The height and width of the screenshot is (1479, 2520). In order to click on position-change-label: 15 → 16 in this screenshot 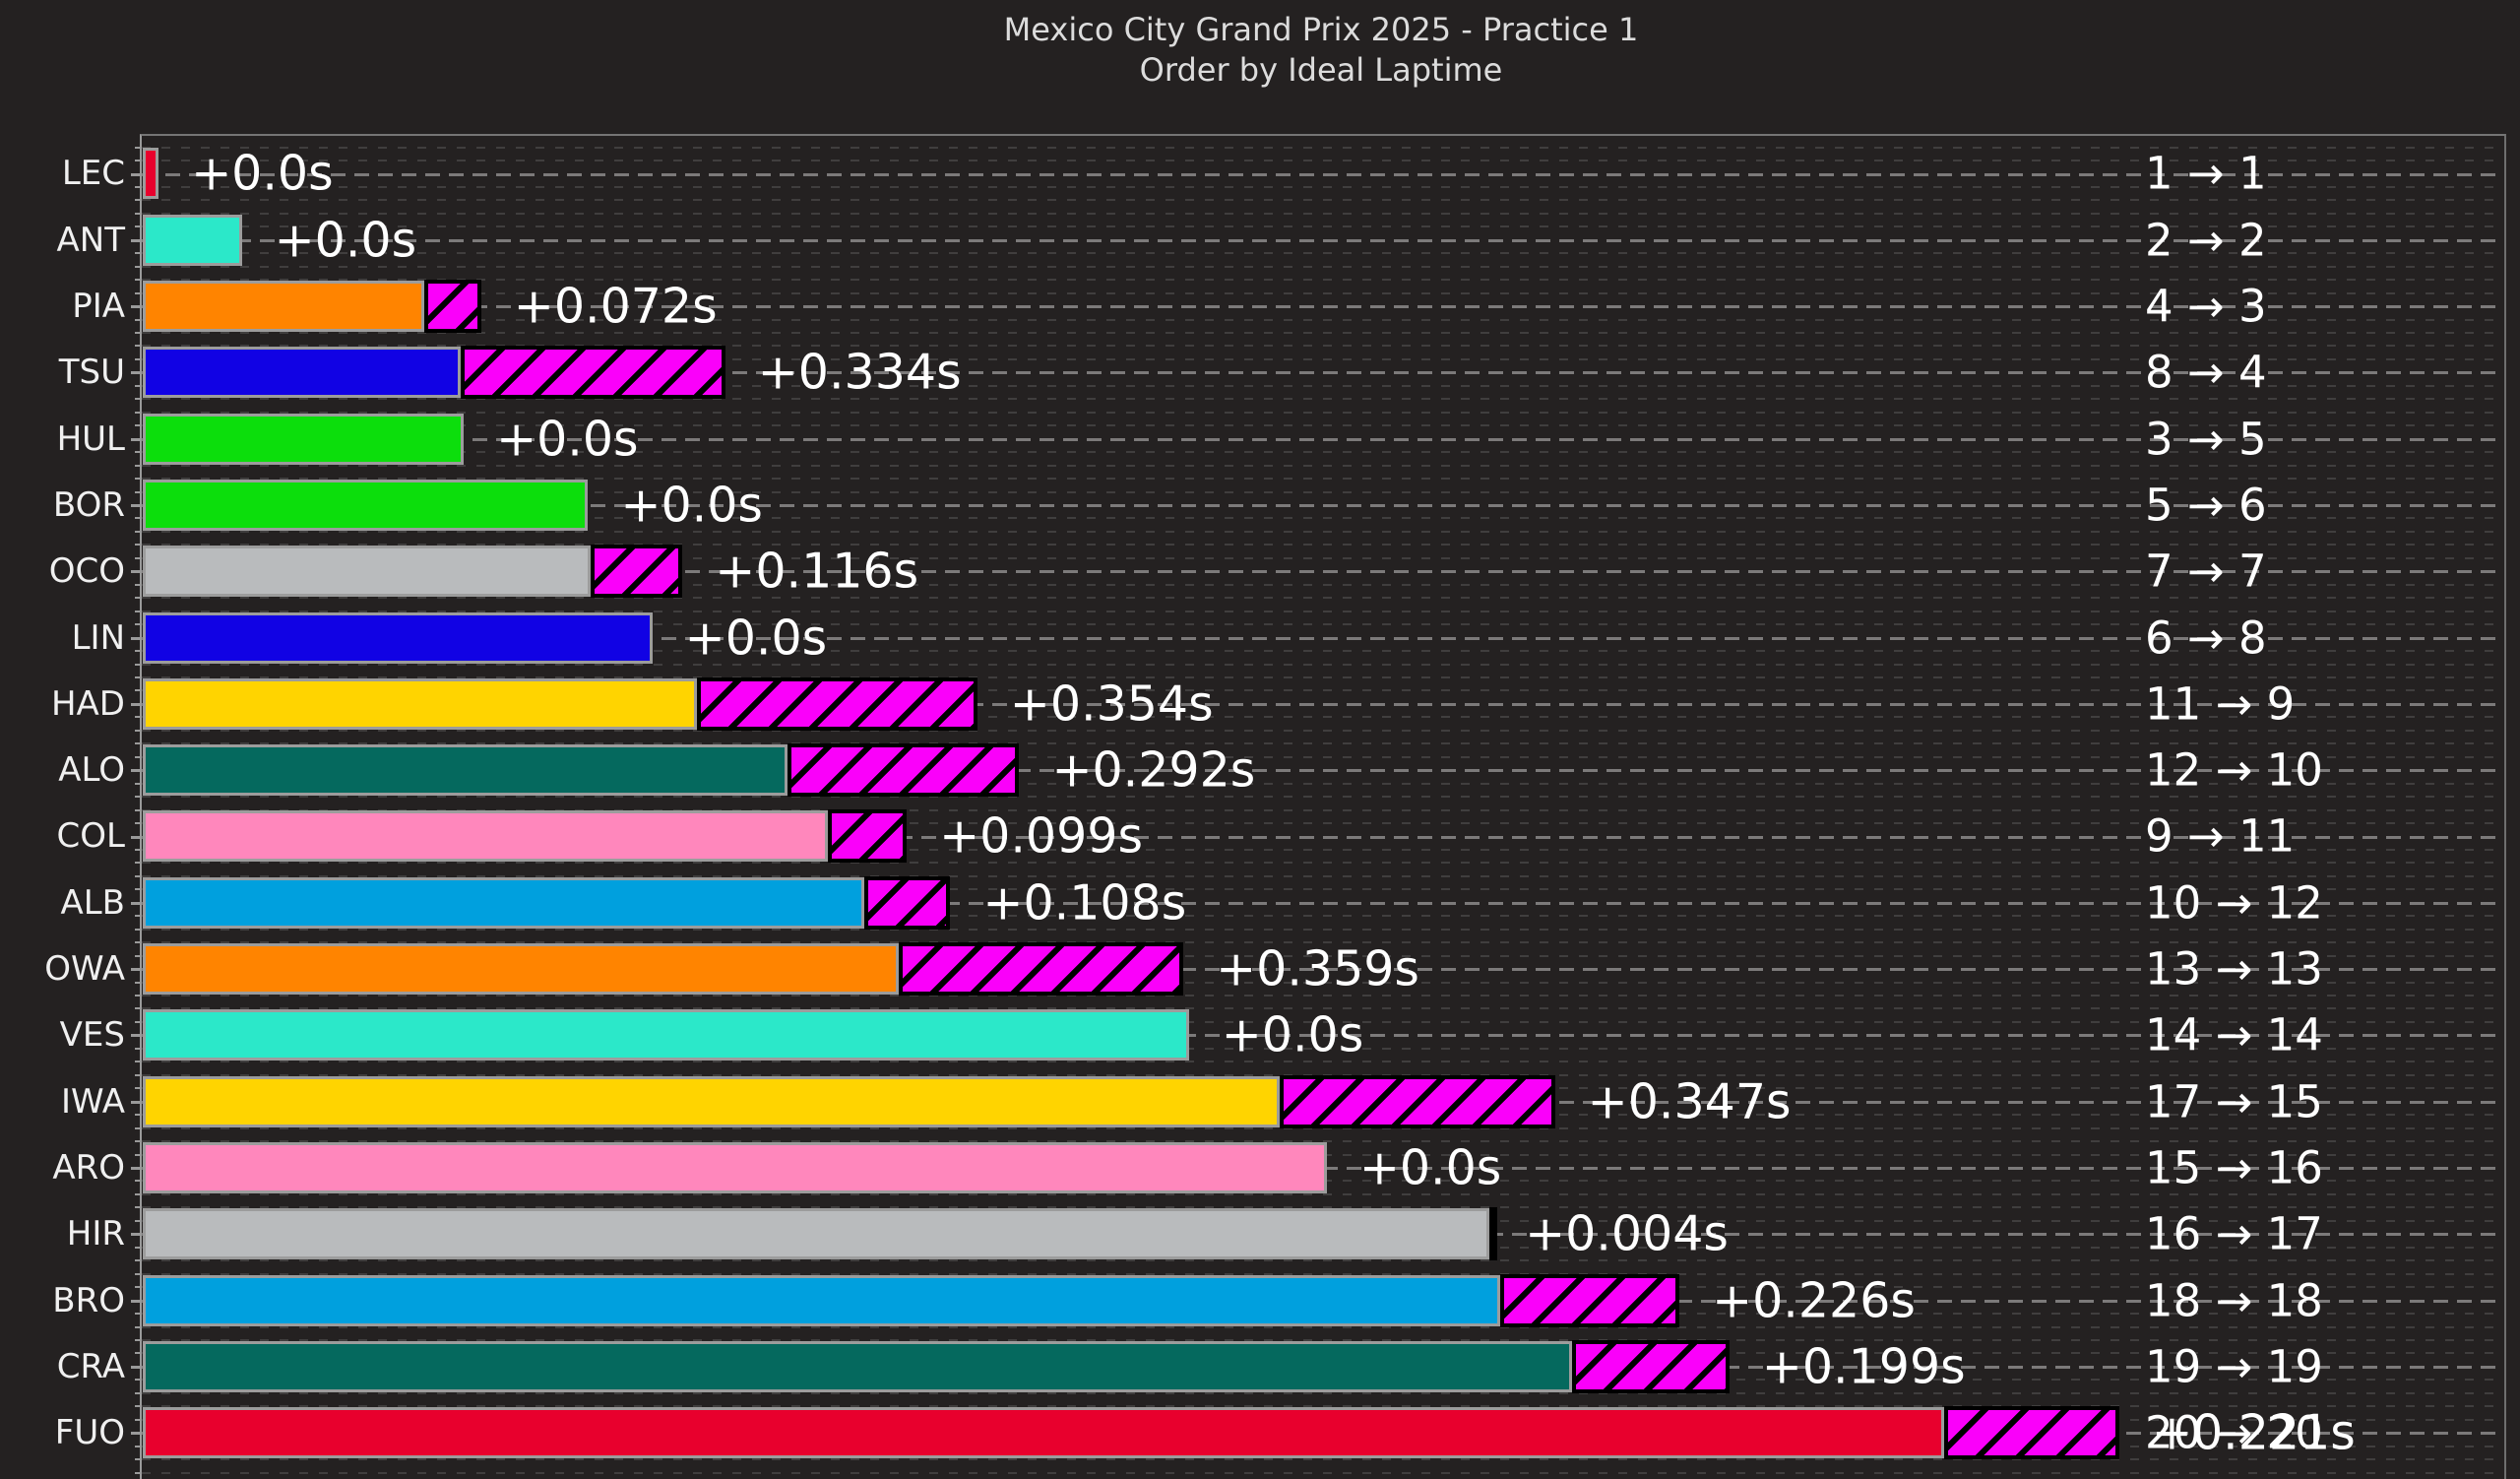, I will do `click(2234, 1168)`.